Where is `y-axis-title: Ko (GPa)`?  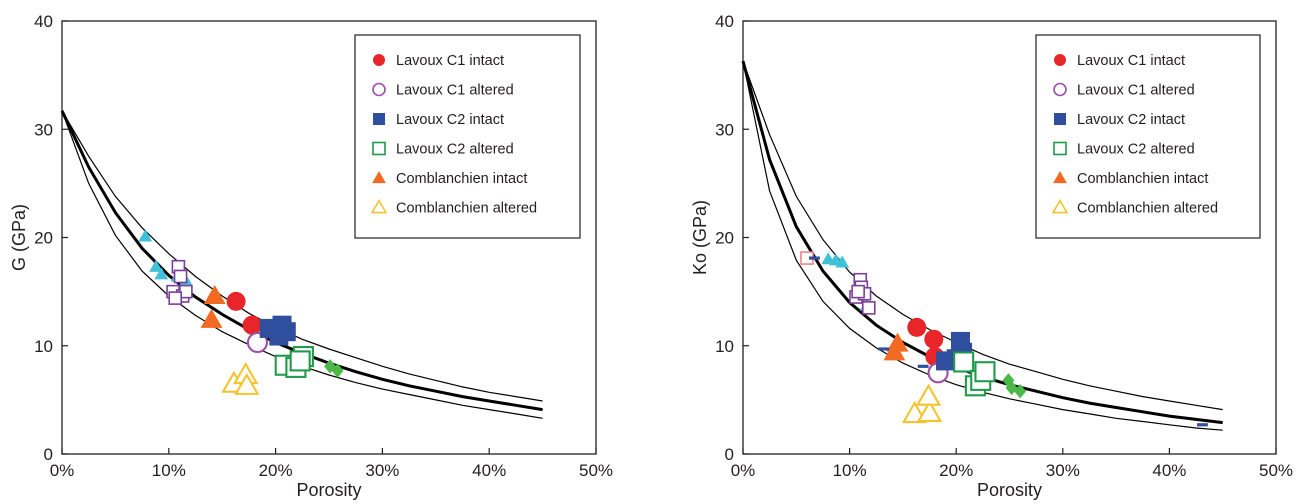 y-axis-title: Ko (GPa) is located at coordinates (700, 237).